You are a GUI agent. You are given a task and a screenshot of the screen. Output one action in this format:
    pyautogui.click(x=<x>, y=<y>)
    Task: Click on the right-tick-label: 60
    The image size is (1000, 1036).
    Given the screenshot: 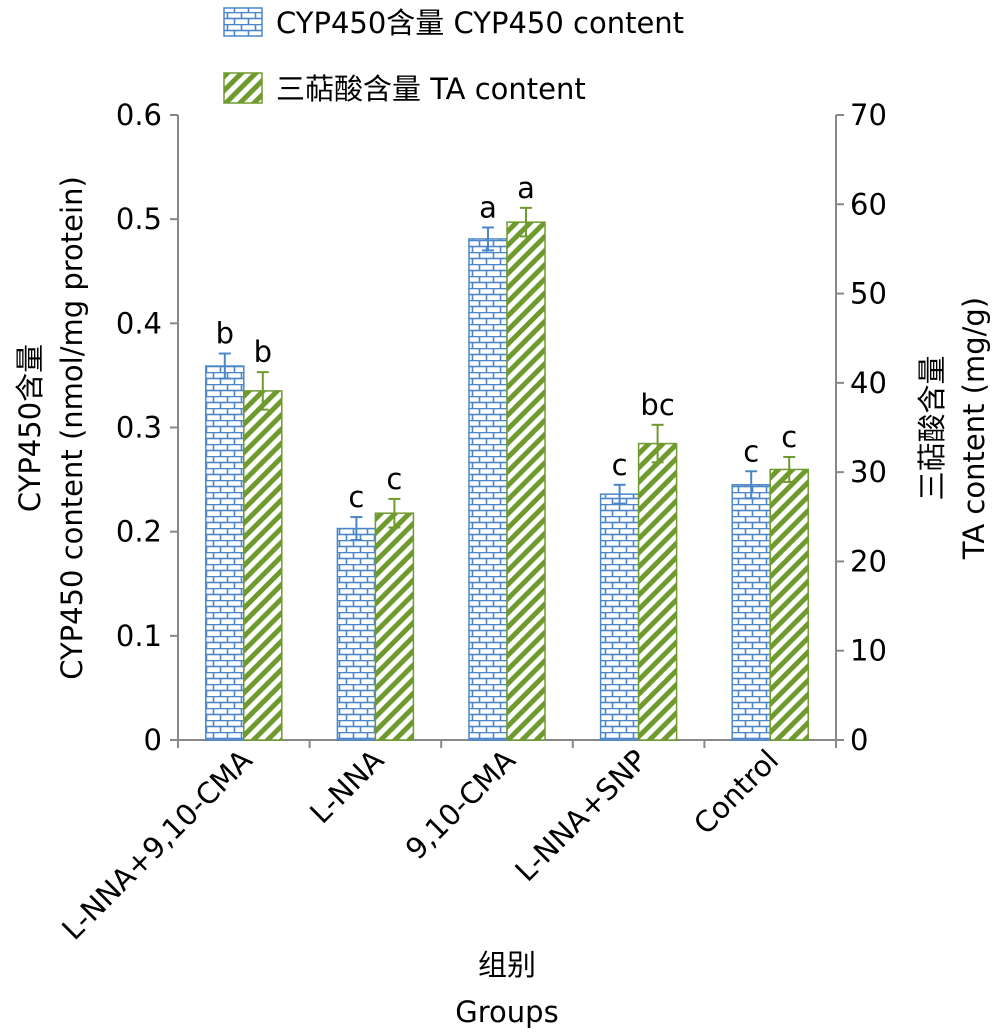 What is the action you would take?
    pyautogui.click(x=868, y=204)
    